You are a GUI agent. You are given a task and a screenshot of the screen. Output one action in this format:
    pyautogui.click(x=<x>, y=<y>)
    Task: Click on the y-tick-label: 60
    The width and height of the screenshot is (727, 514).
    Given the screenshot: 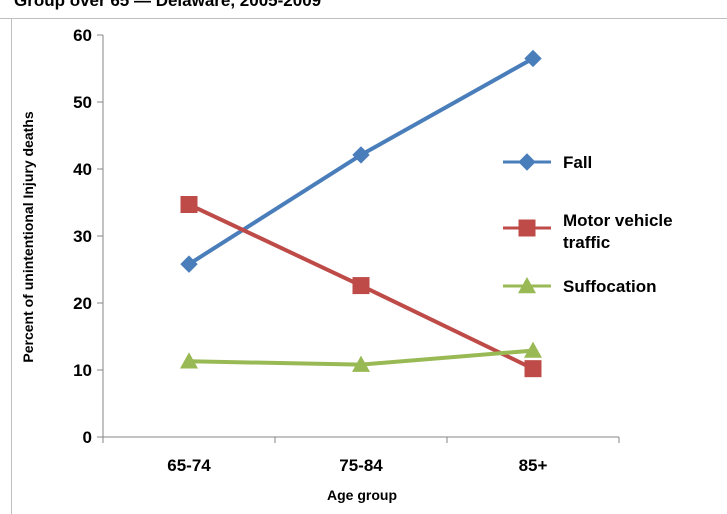 What is the action you would take?
    pyautogui.click(x=82, y=35)
    